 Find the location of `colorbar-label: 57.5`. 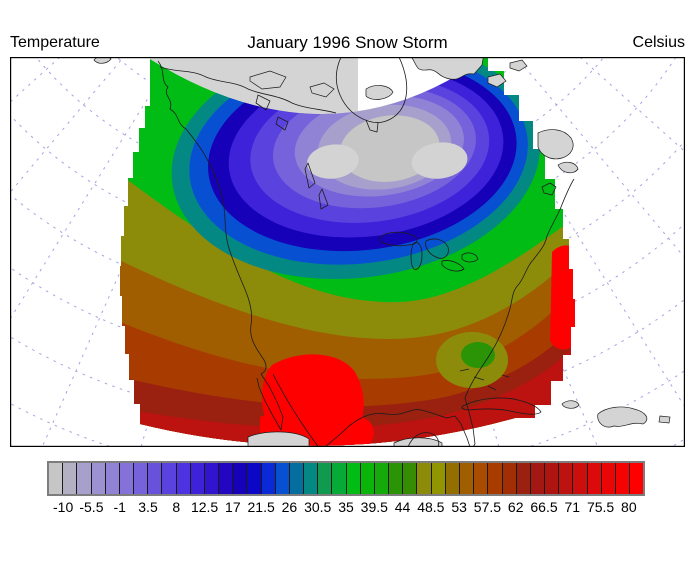

colorbar-label: 57.5 is located at coordinates (487, 507).